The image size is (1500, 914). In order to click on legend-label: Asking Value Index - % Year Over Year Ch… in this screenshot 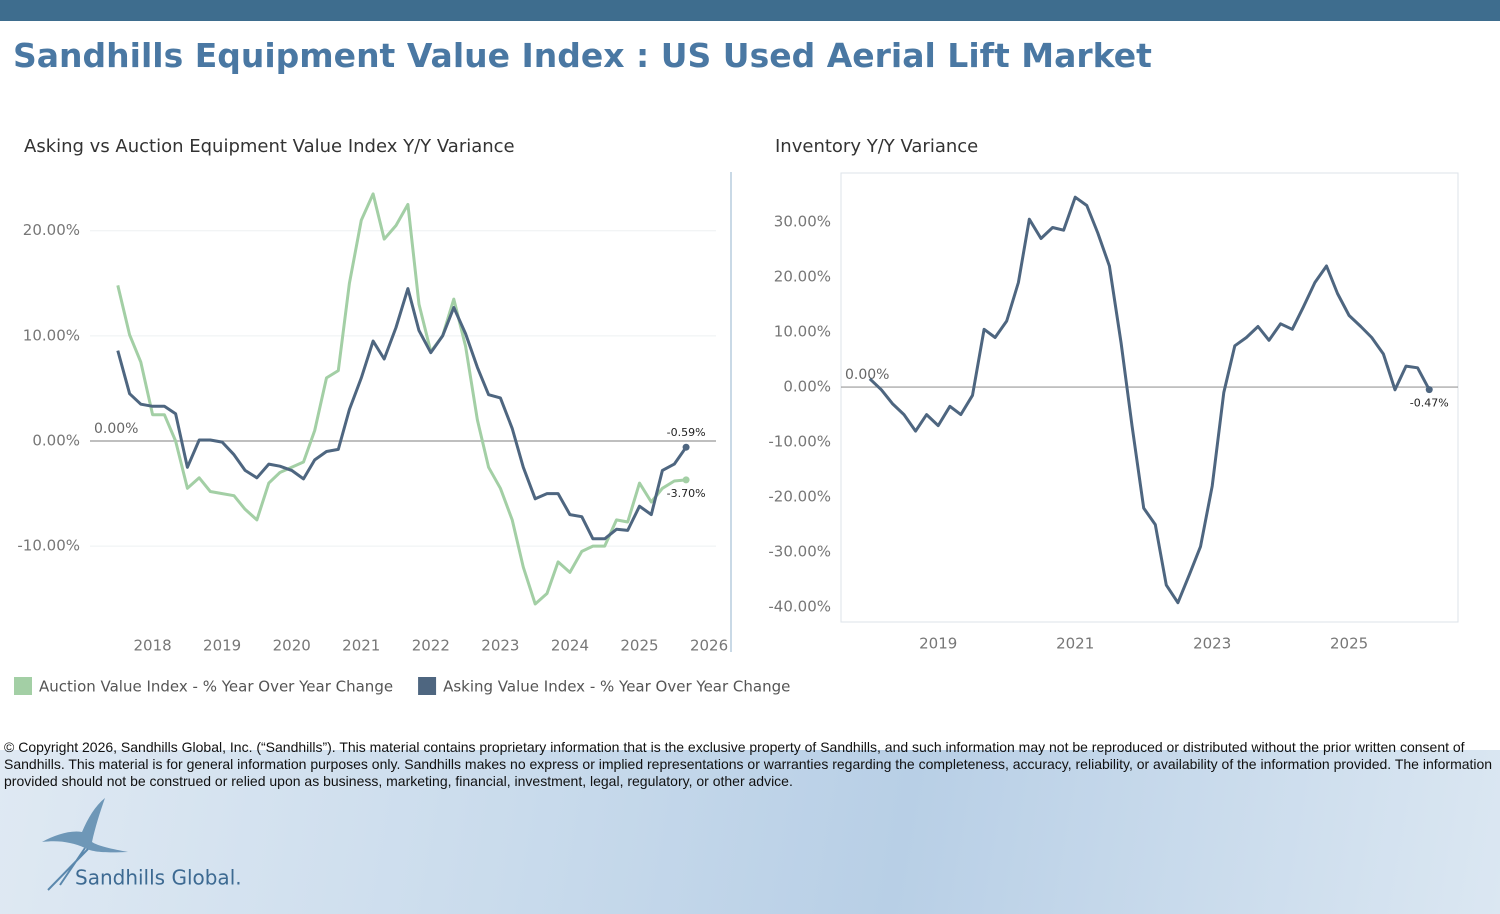, I will do `click(616, 687)`.